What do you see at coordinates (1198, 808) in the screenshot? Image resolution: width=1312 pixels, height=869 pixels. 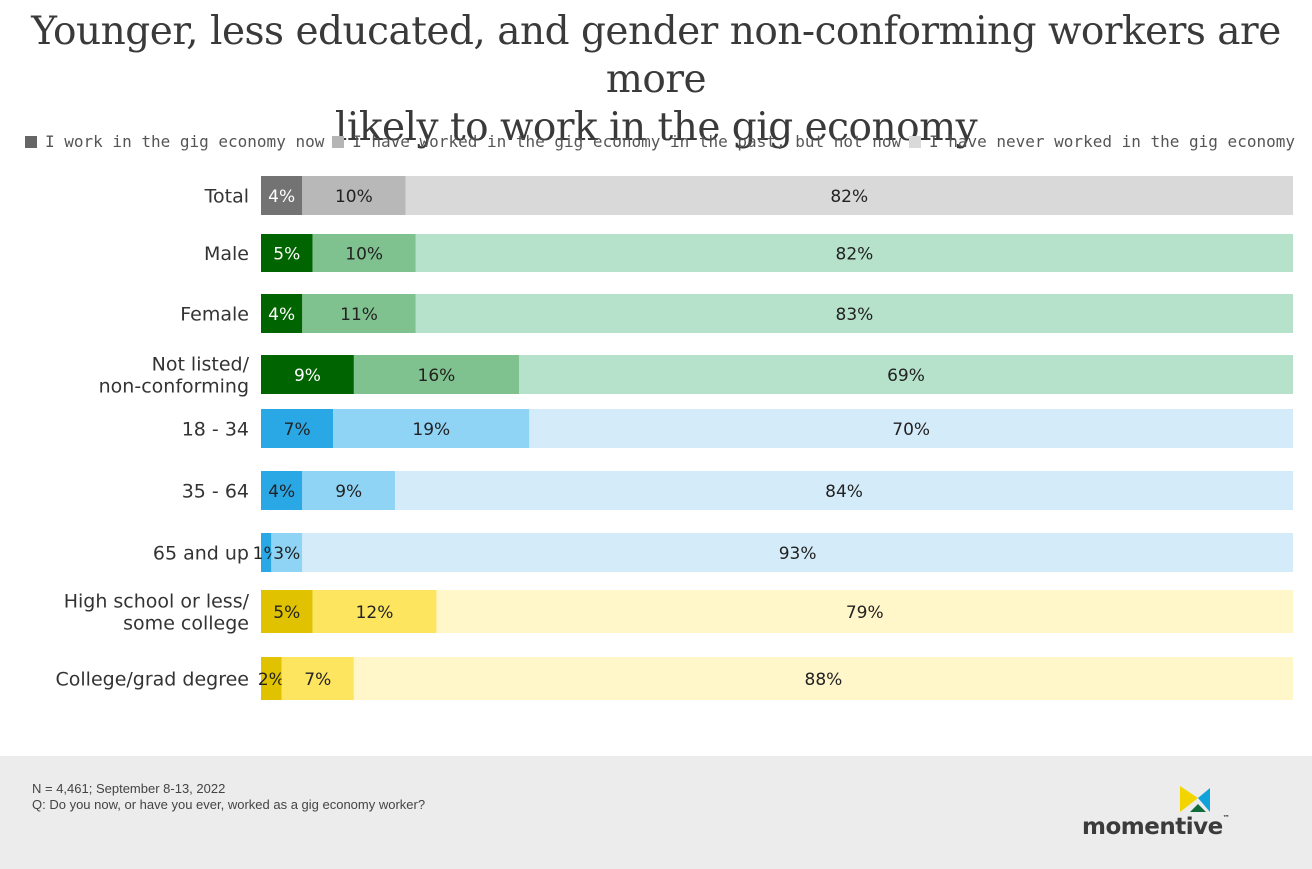 I see `logo-mark-green` at bounding box center [1198, 808].